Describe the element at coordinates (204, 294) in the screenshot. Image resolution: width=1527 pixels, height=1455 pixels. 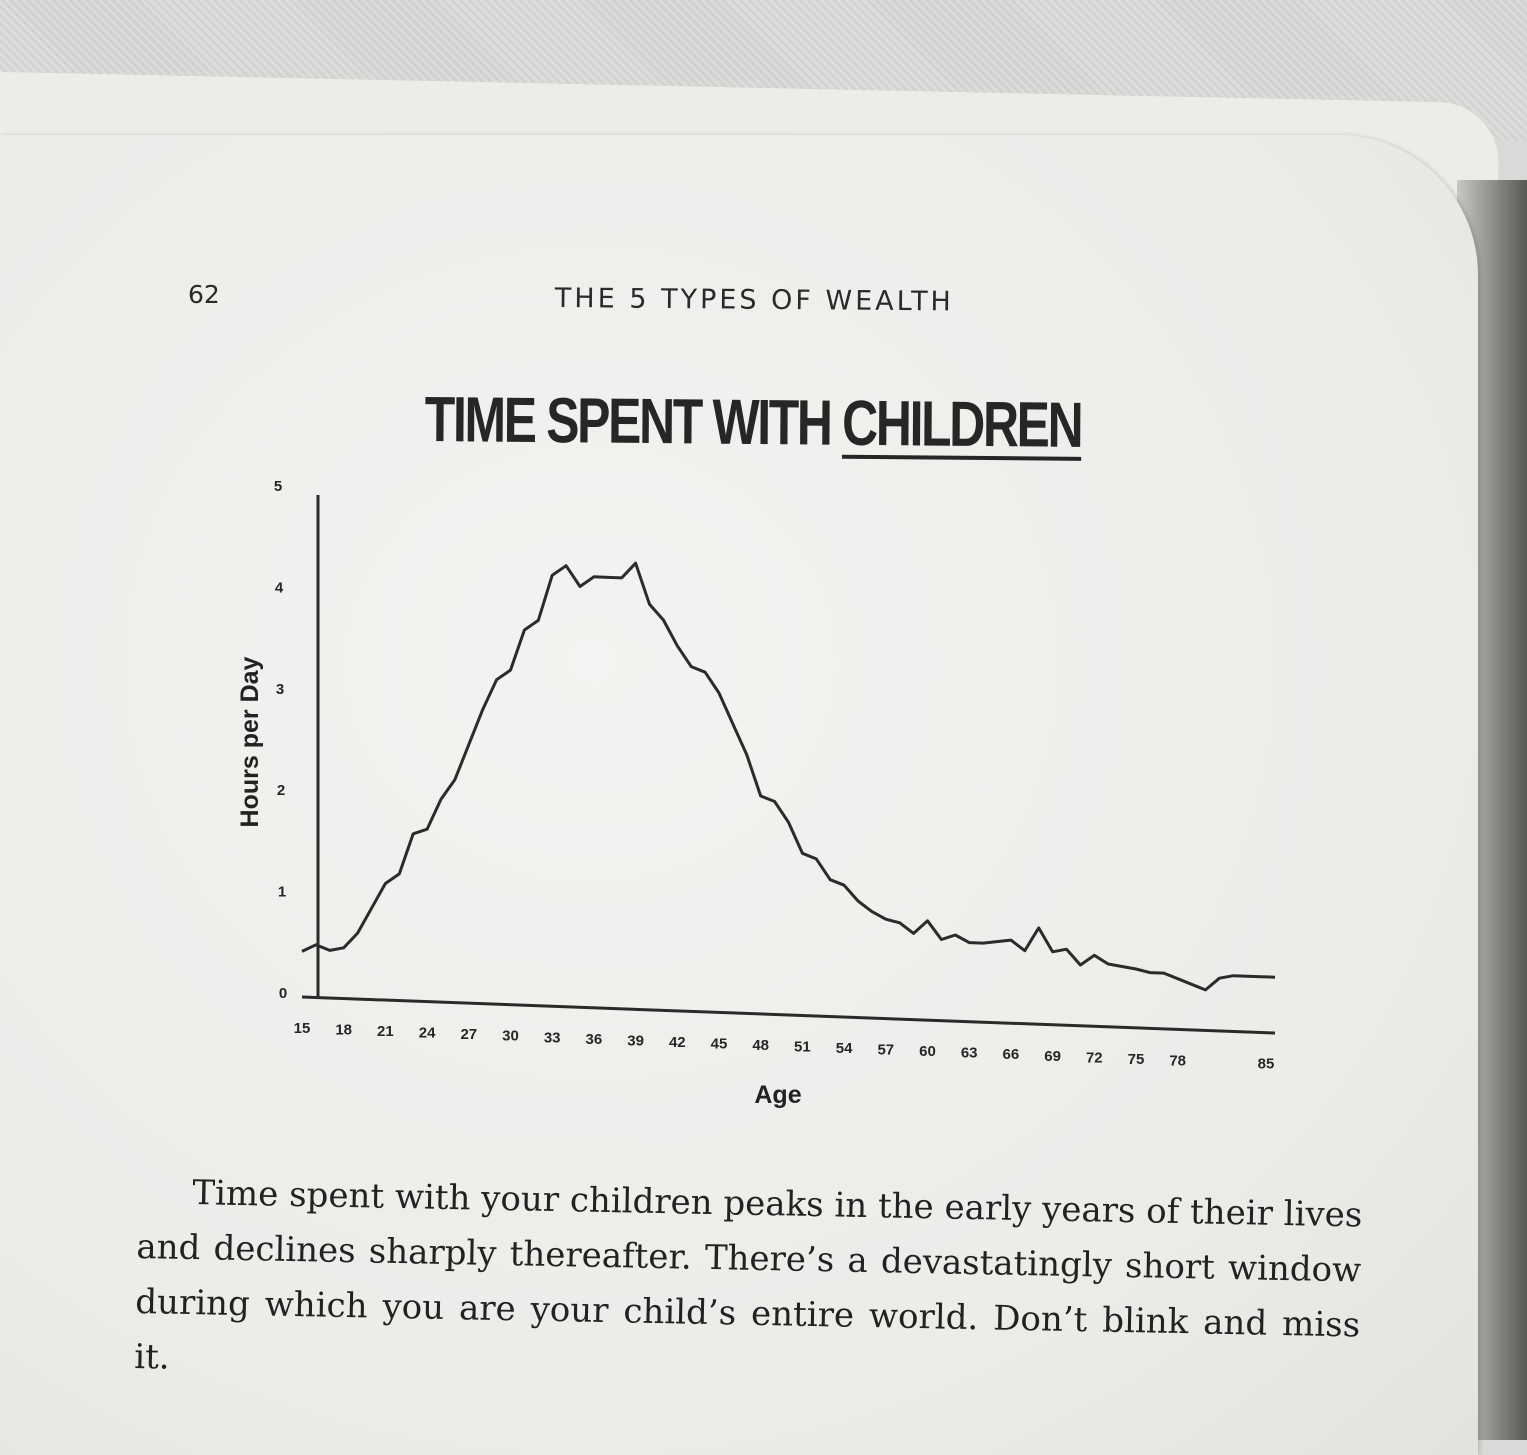
I see `page-number: 62` at that location.